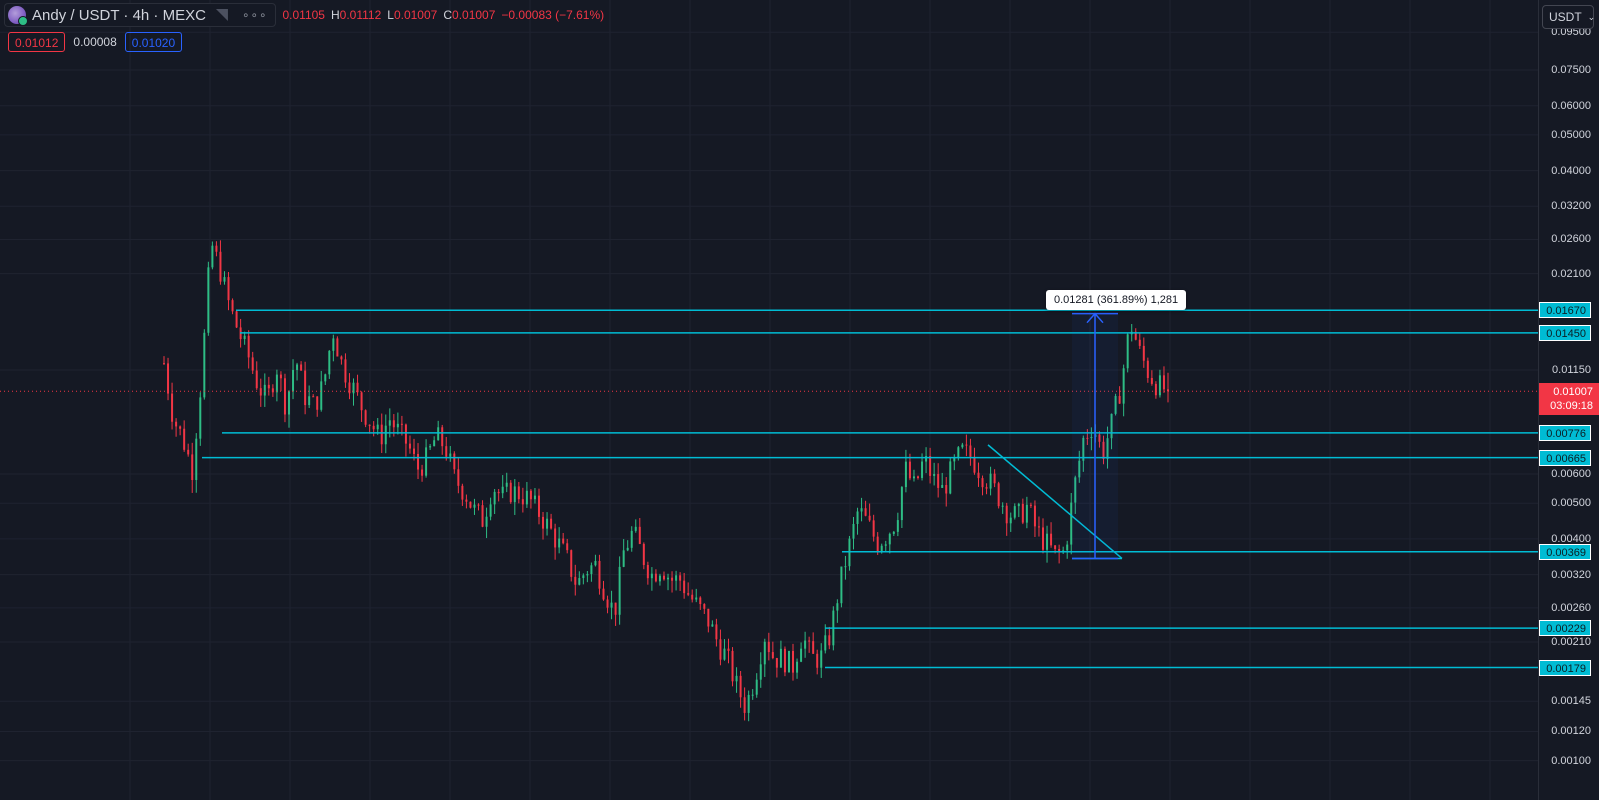 The width and height of the screenshot is (1599, 800). I want to click on symbol-box: Andy / USDT · 4h · MEXC ∘∘∘, so click(140, 15).